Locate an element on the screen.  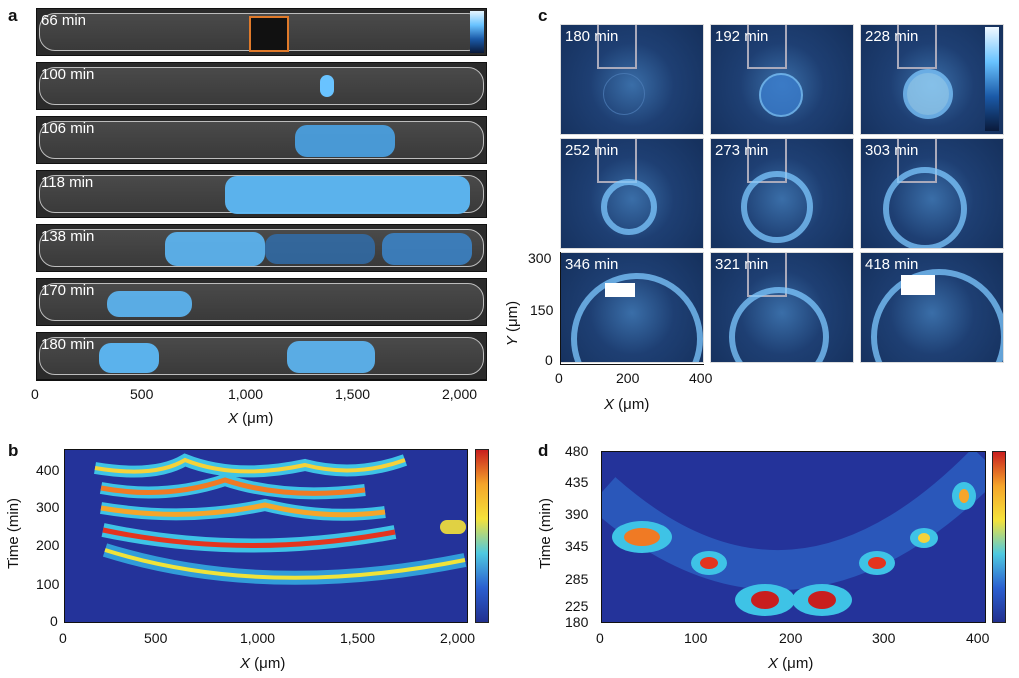
cell-label: 228 min is located at coordinates (892, 36).